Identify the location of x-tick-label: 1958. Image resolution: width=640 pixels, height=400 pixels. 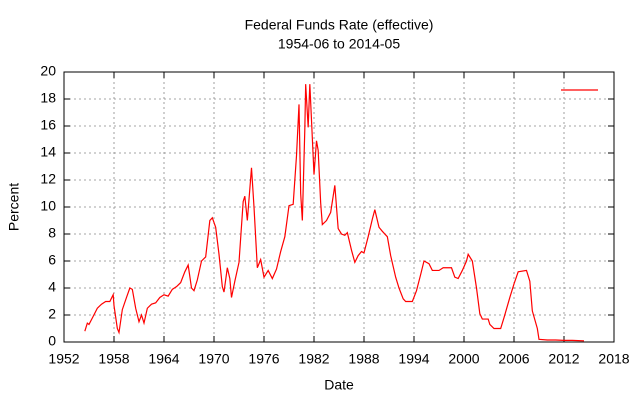
(113, 359).